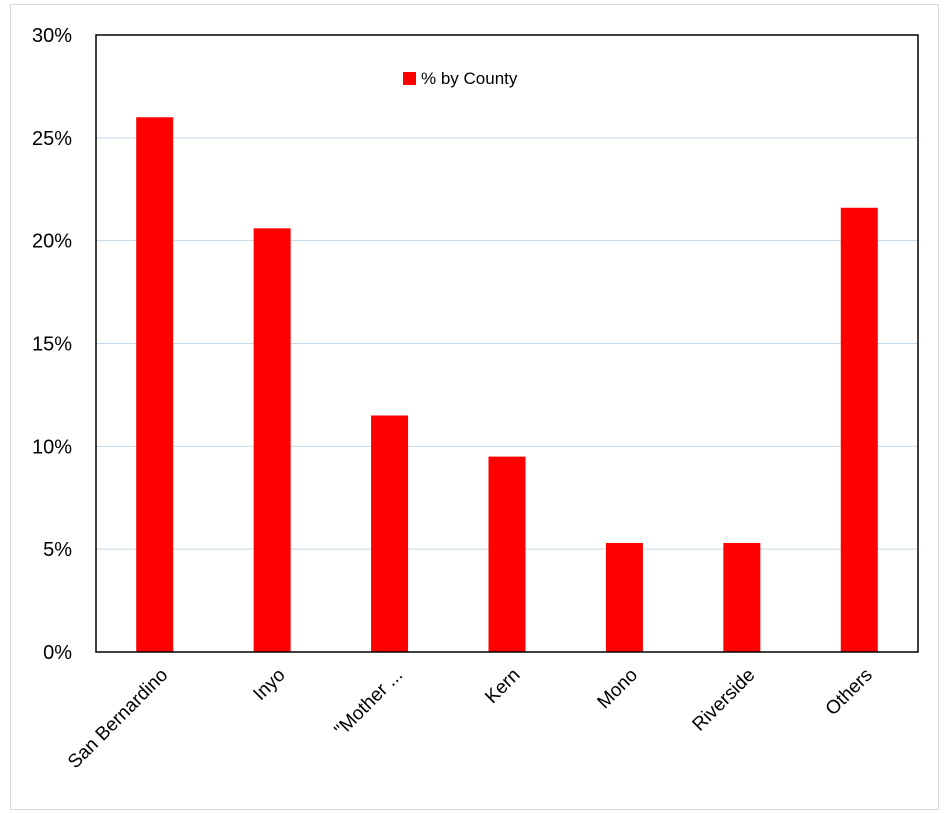 The image size is (949, 813). I want to click on y-tick-label: 5%, so click(57, 550).